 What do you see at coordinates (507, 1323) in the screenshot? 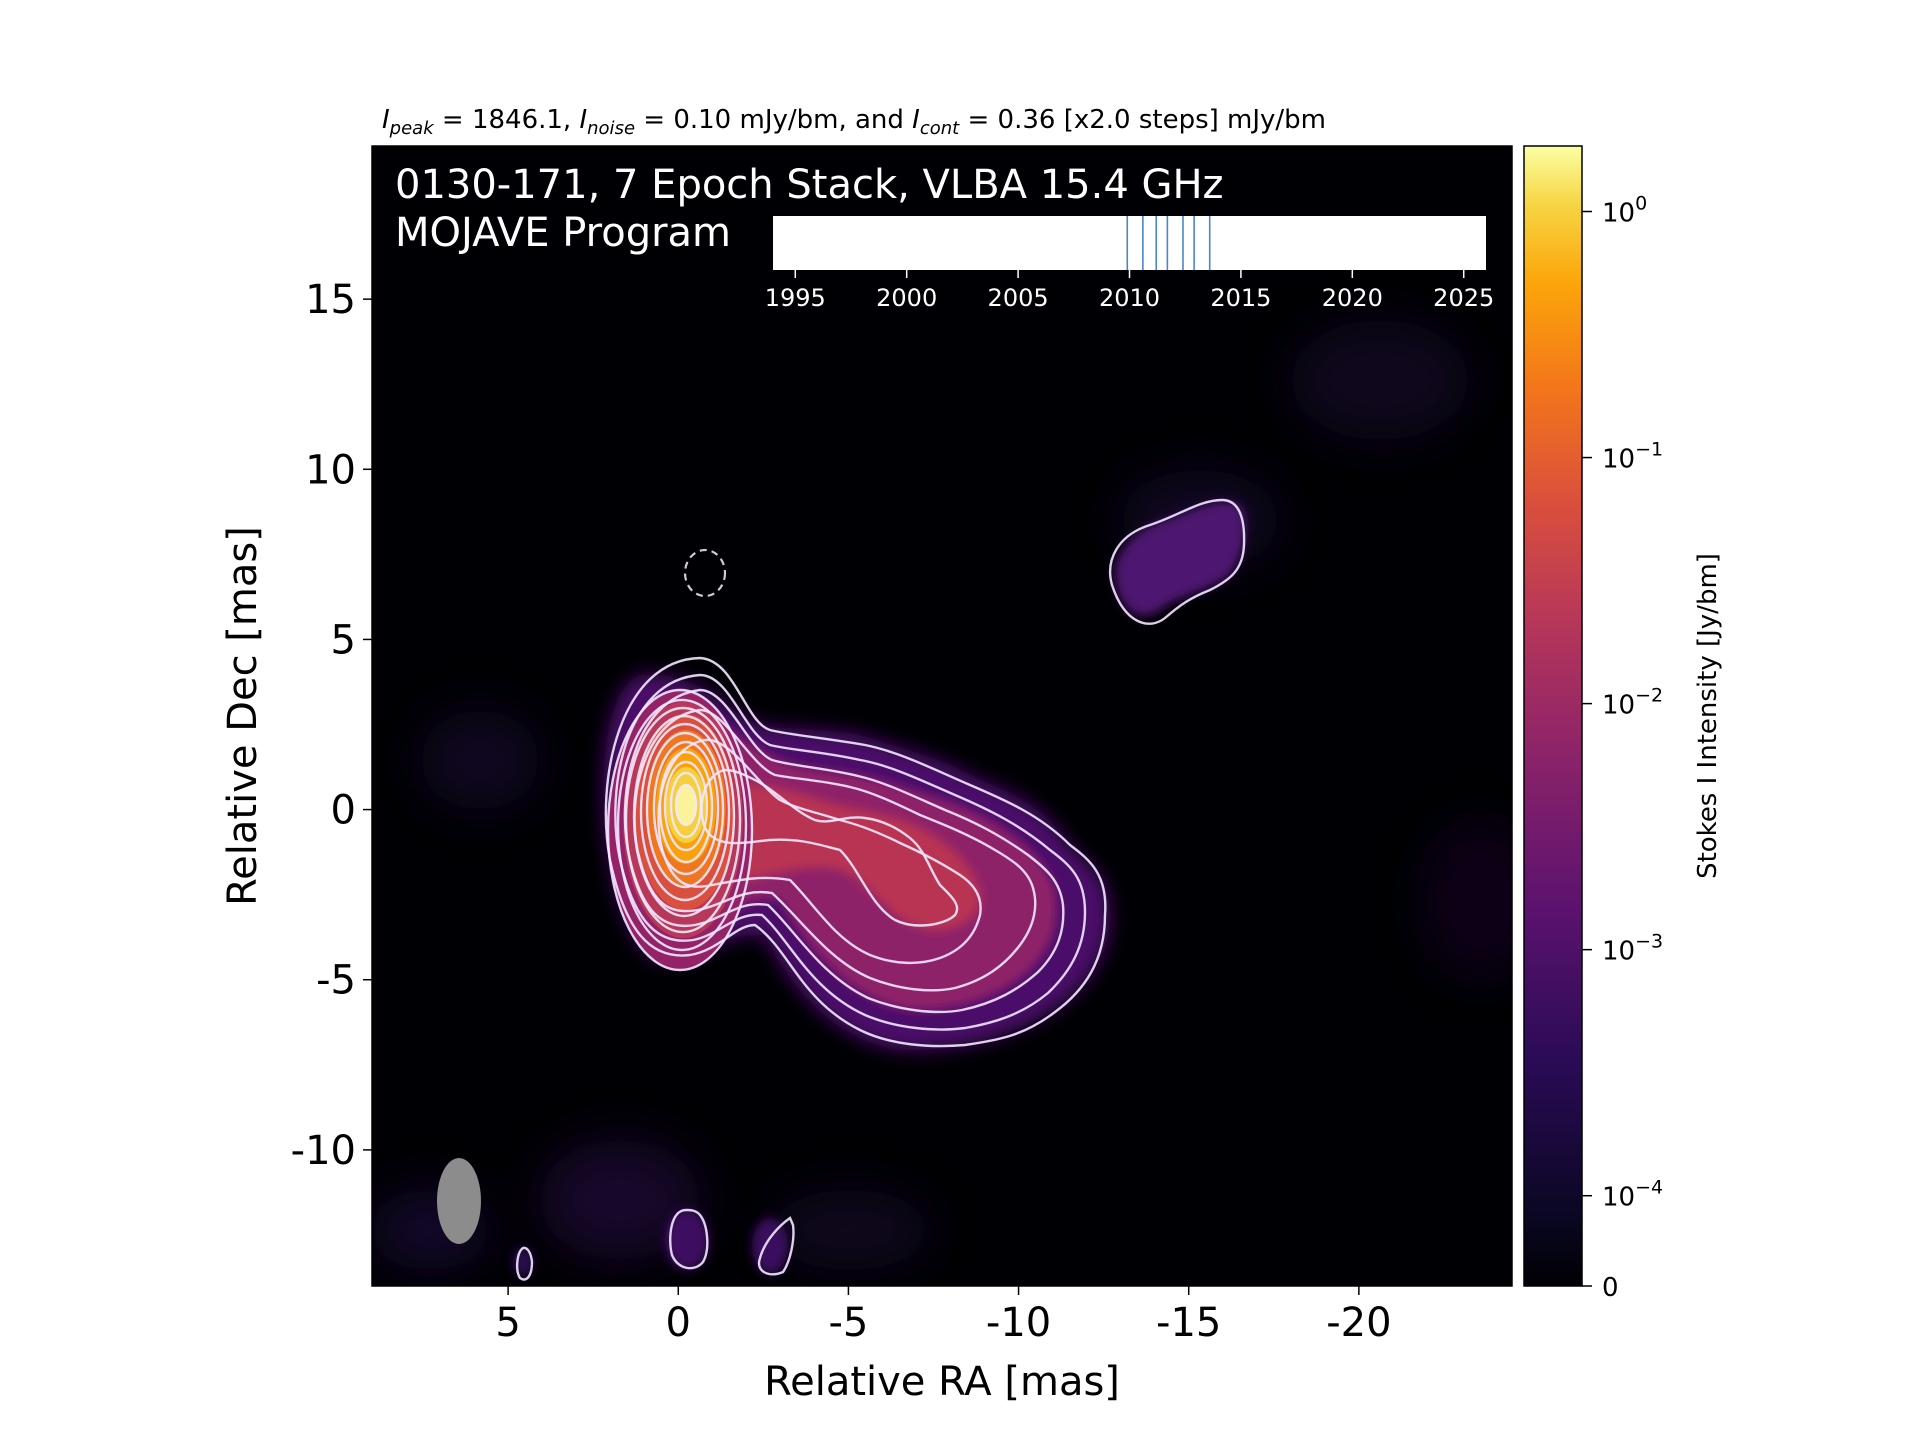
I see `x-tick-label: 5` at bounding box center [507, 1323].